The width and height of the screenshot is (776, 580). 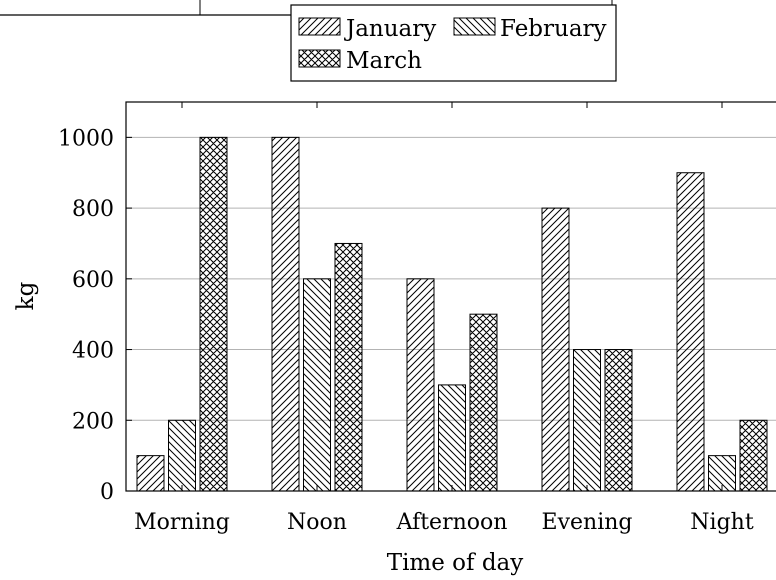 I want to click on bar-january-noon, so click(x=285, y=314).